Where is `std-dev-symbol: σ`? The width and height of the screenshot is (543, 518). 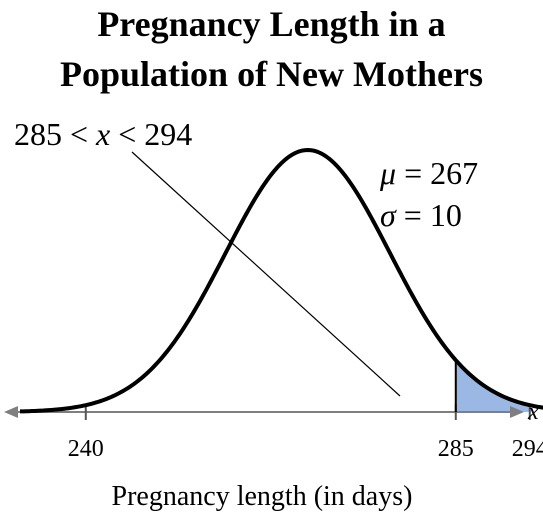 std-dev-symbol: σ is located at coordinates (388, 215).